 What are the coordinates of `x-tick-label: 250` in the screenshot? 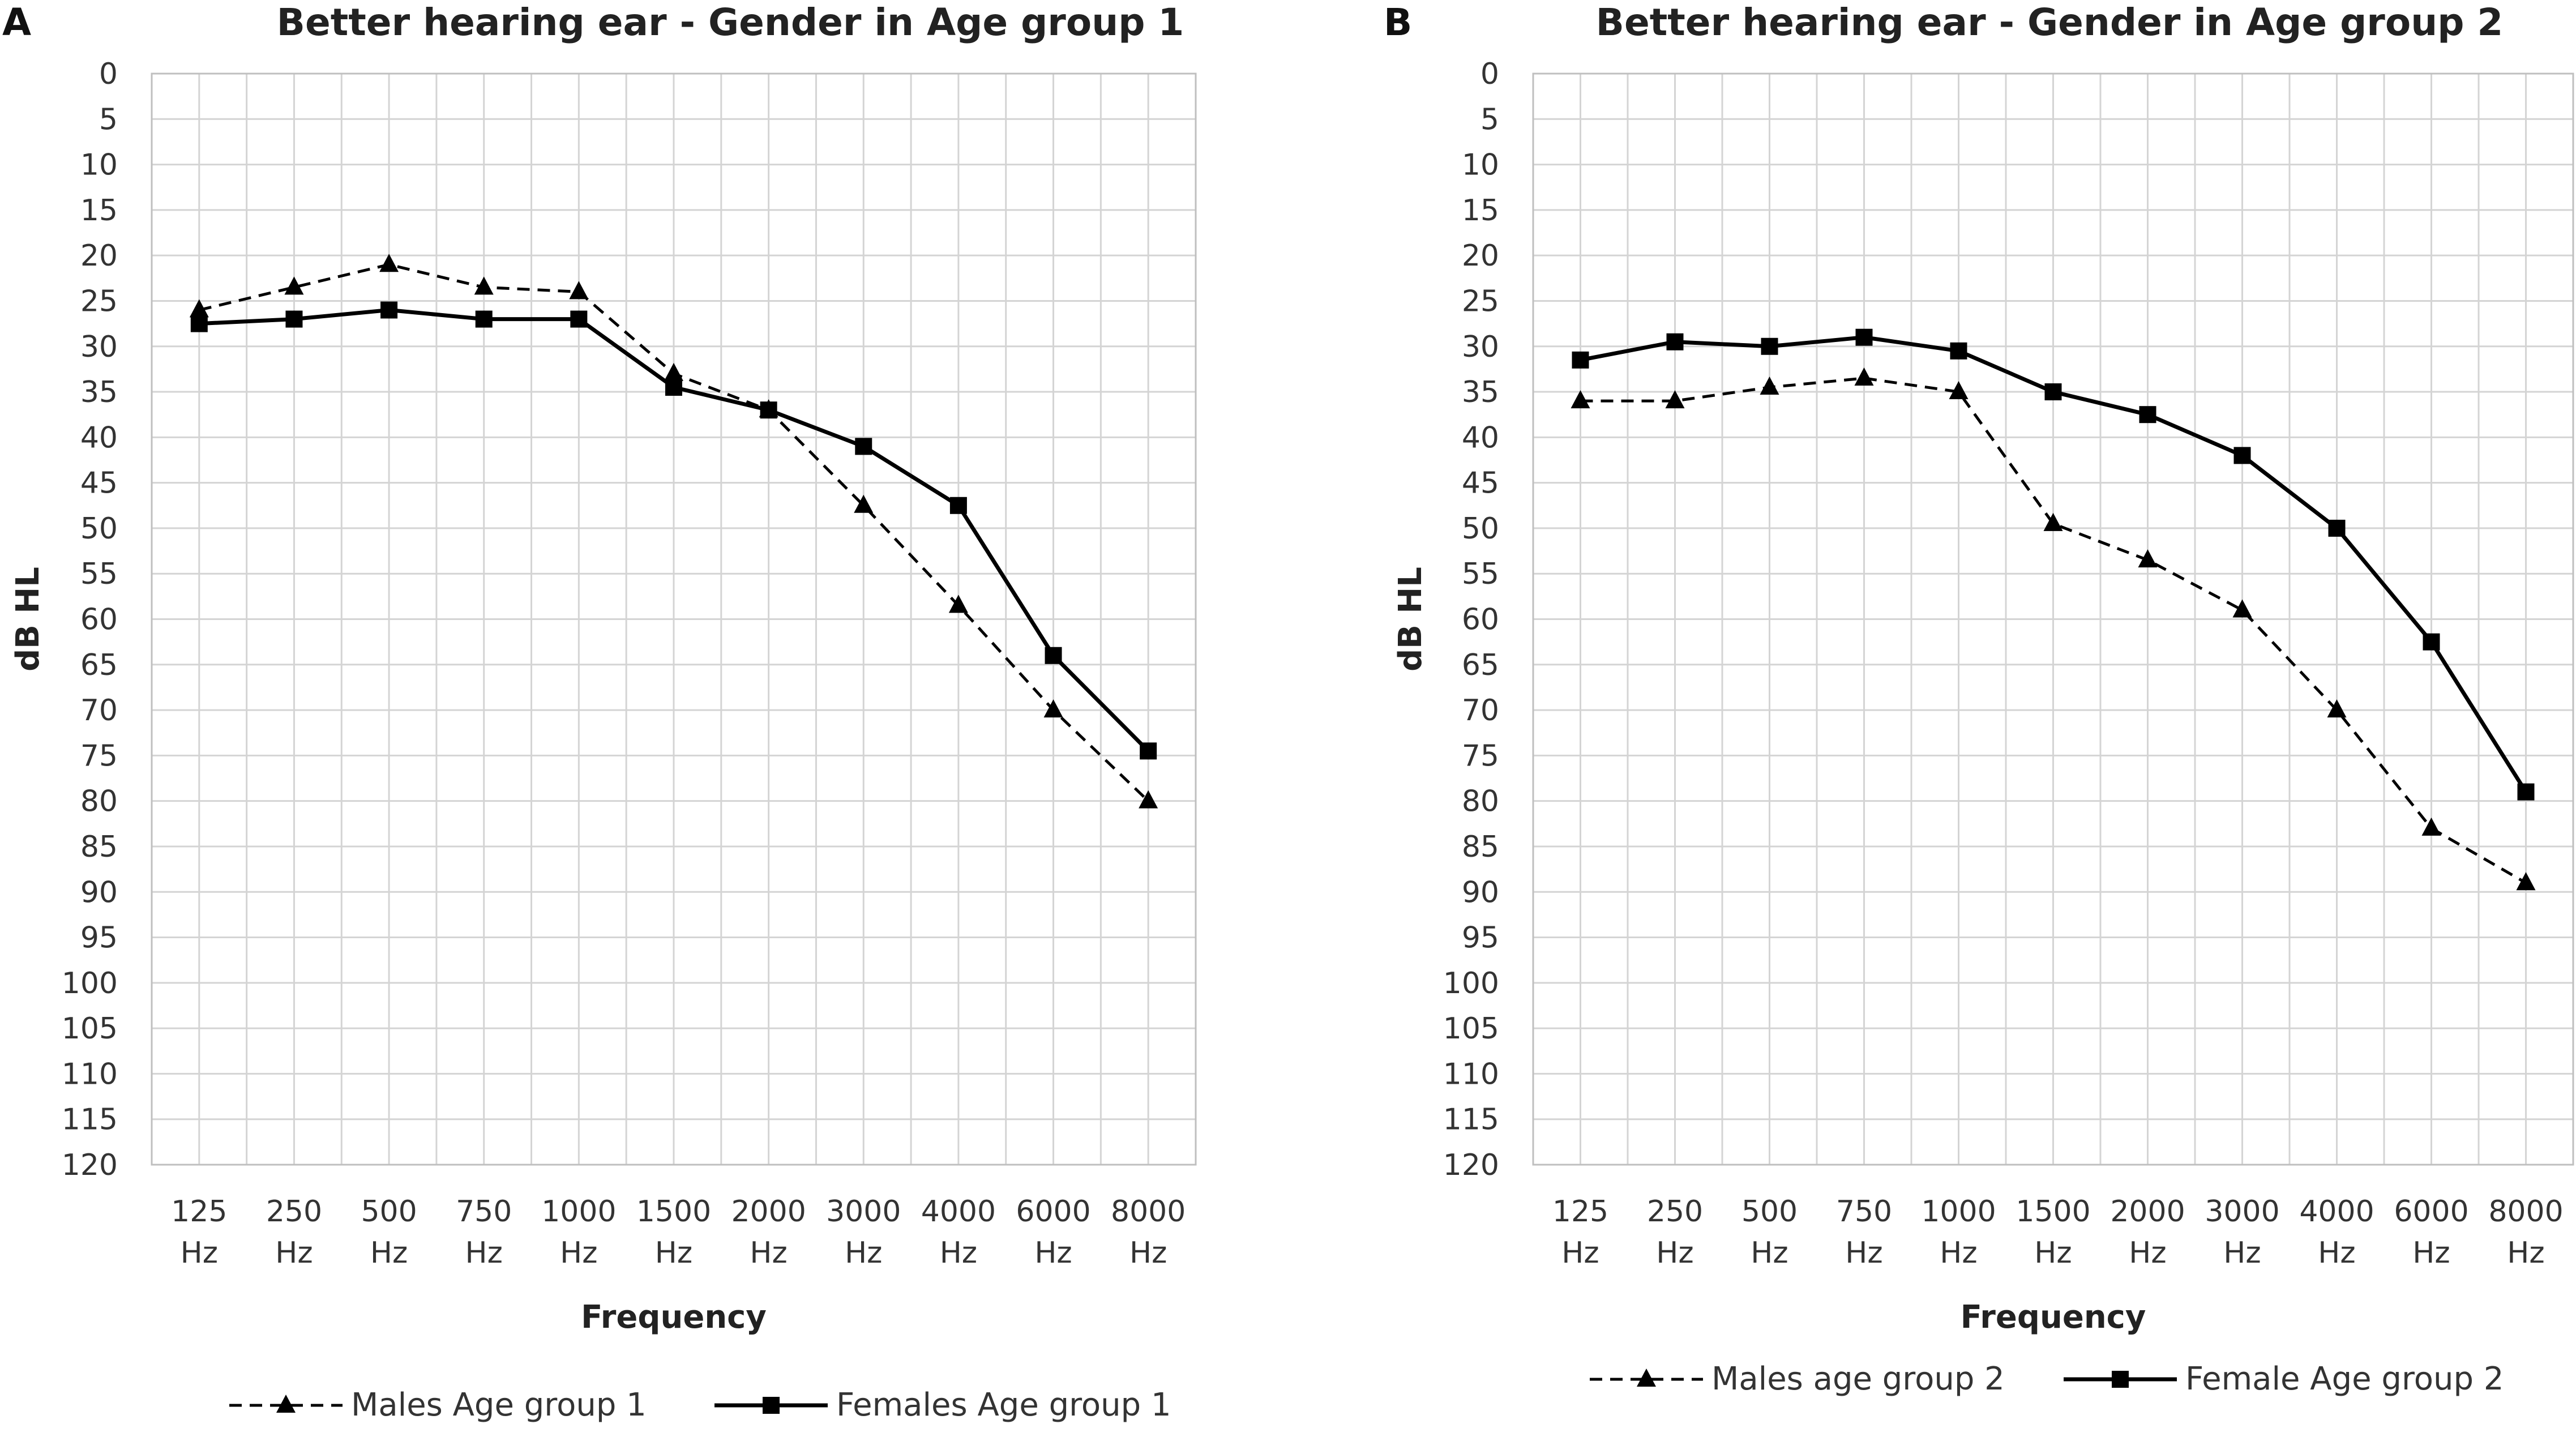 It's located at (294, 1212).